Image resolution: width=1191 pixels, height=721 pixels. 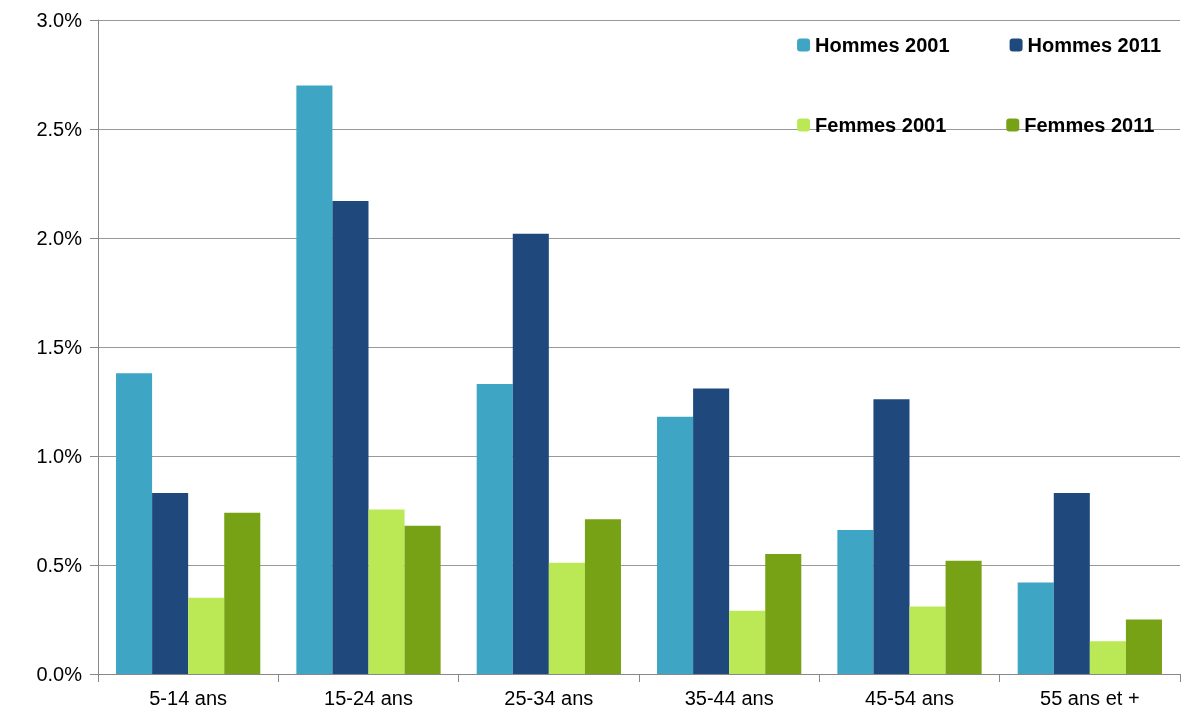 I want to click on y-tick-label: 2.5%, so click(x=59, y=129).